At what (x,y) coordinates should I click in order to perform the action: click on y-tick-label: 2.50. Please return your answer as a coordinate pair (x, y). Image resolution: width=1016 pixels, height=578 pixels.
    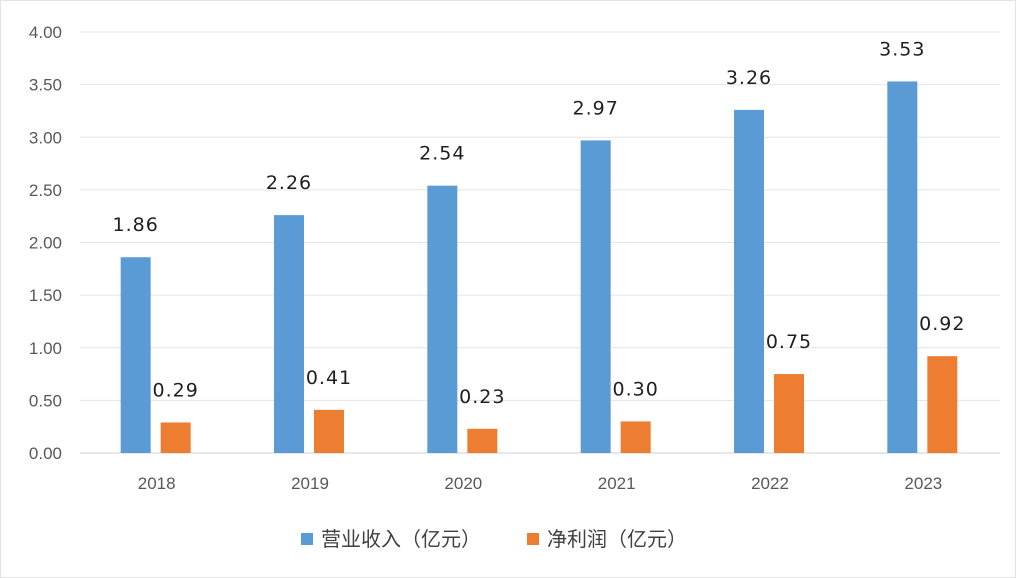
    Looking at the image, I should click on (45, 190).